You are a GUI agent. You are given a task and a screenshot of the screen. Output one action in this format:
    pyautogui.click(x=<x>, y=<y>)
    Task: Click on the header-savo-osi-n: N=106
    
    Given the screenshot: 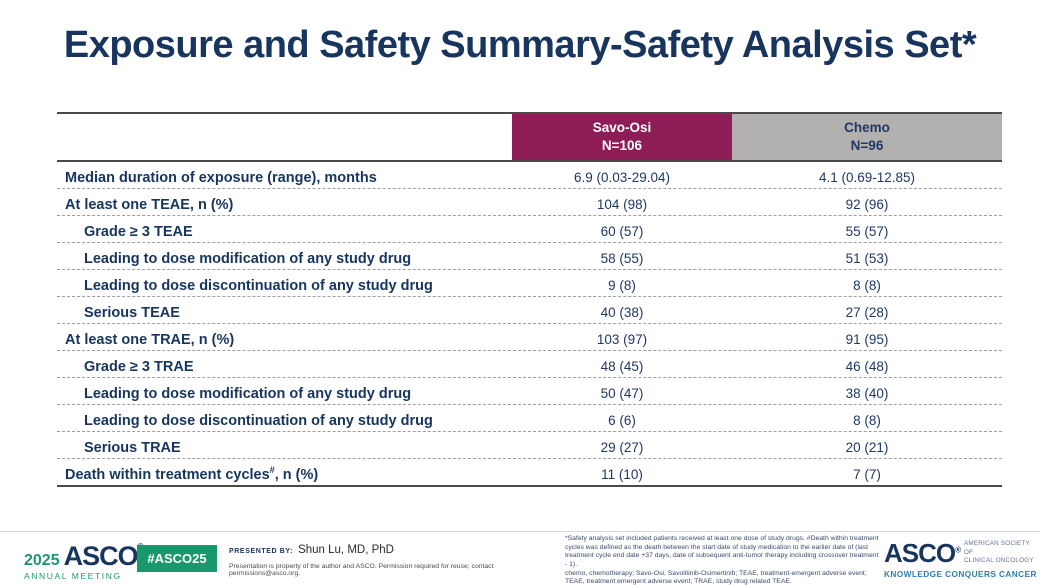 What is the action you would take?
    pyautogui.click(x=622, y=145)
    